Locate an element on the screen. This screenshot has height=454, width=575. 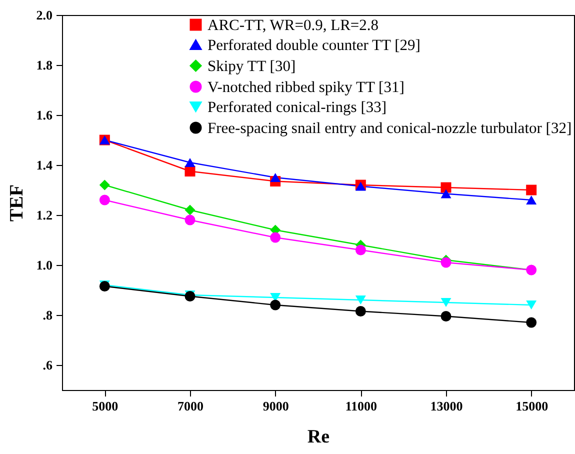
y-axis-title: TEF is located at coordinates (17, 203).